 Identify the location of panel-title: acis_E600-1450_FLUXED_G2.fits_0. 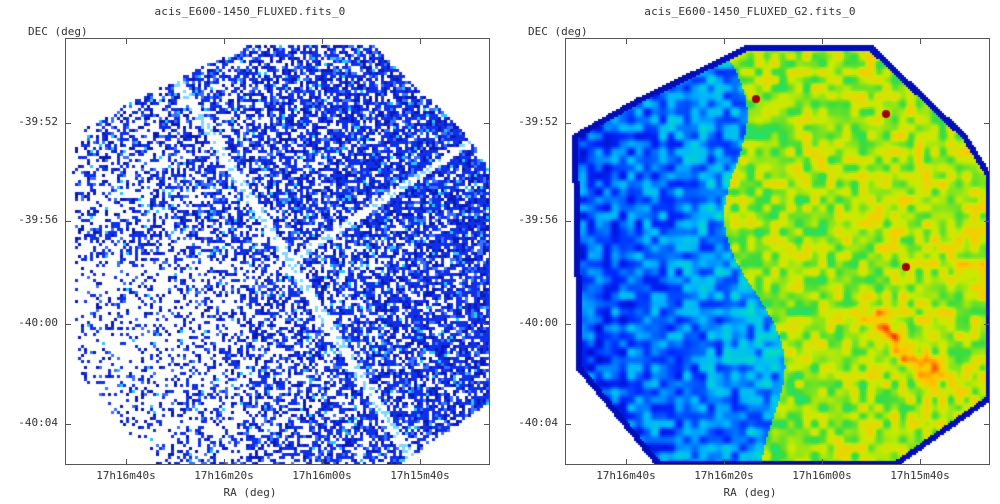
(750, 11).